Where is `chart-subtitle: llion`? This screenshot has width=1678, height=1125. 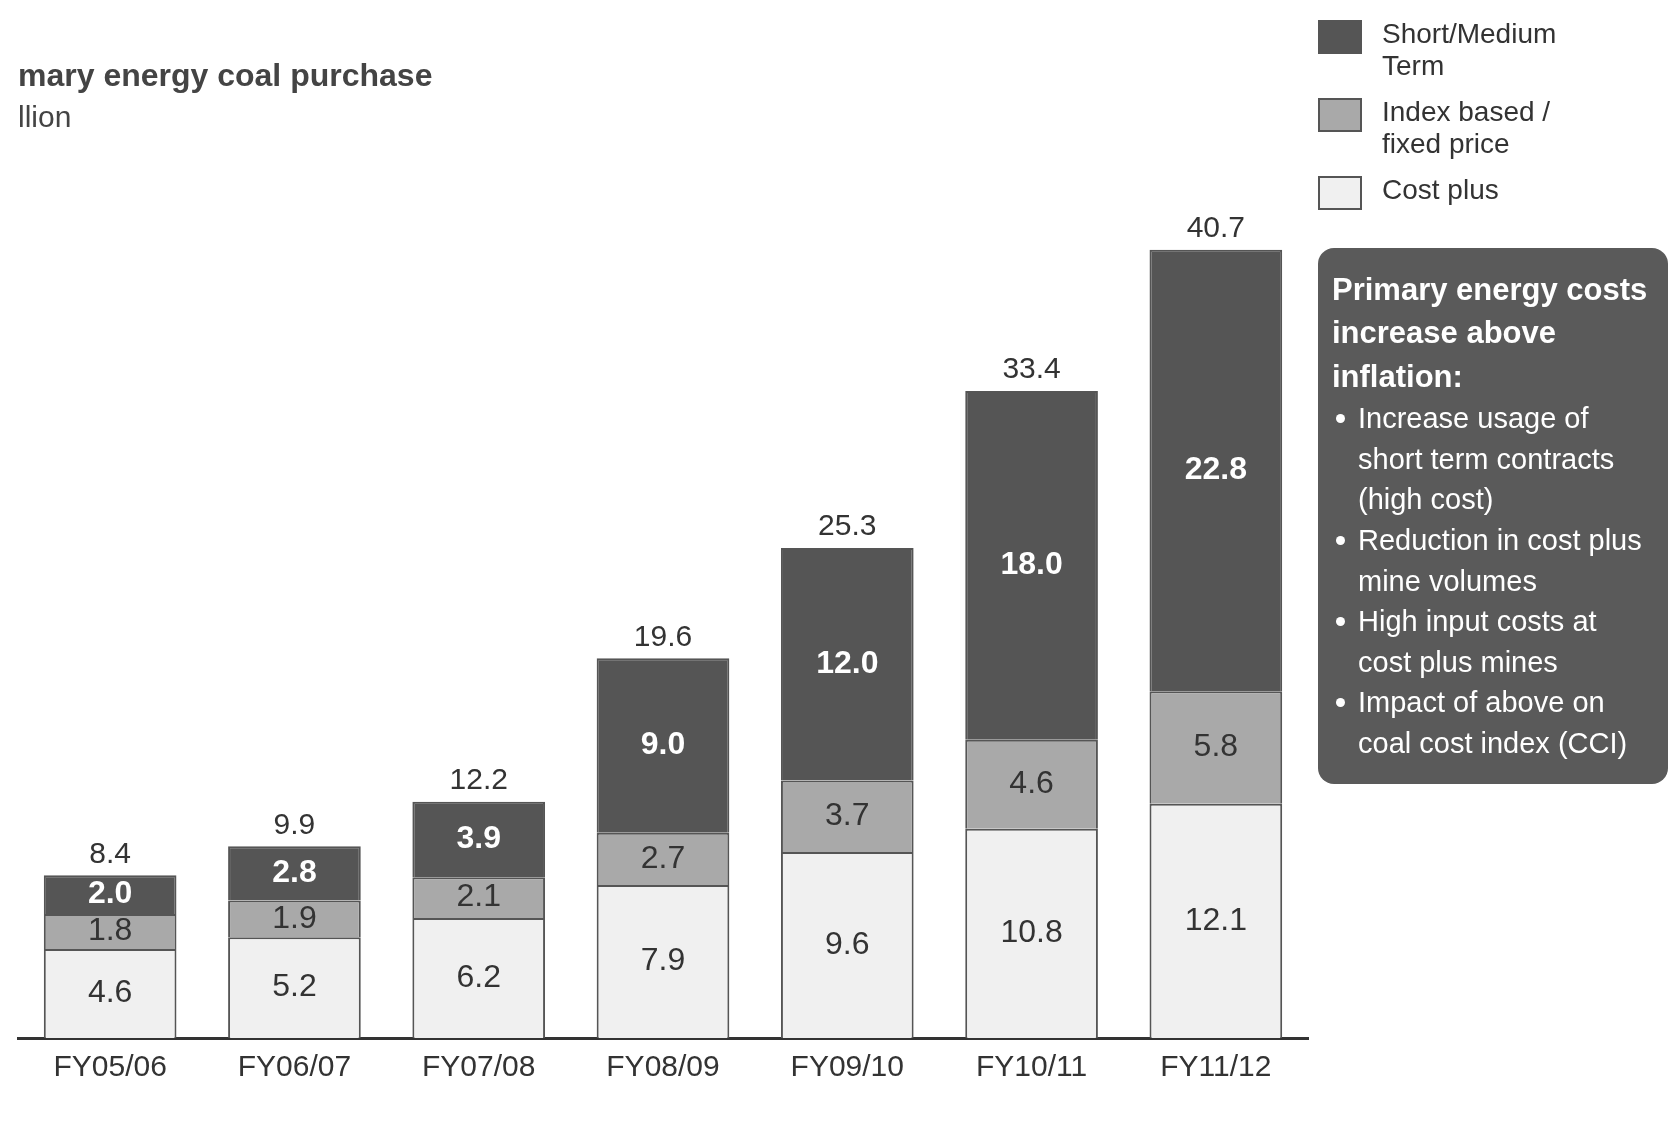
chart-subtitle: llion is located at coordinates (45, 116).